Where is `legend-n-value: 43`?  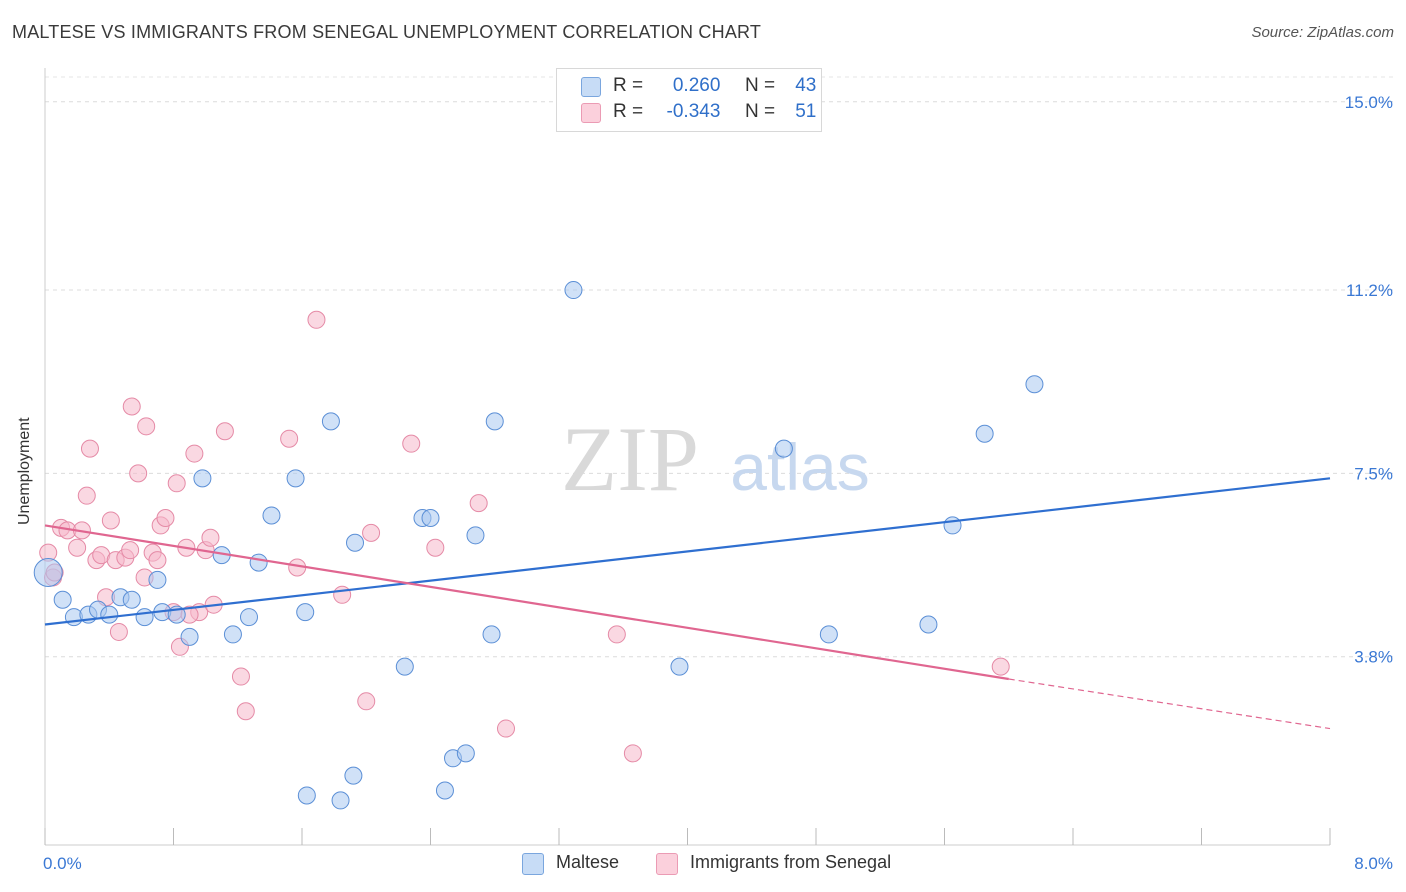 legend-n-value: 43 is located at coordinates (806, 85).